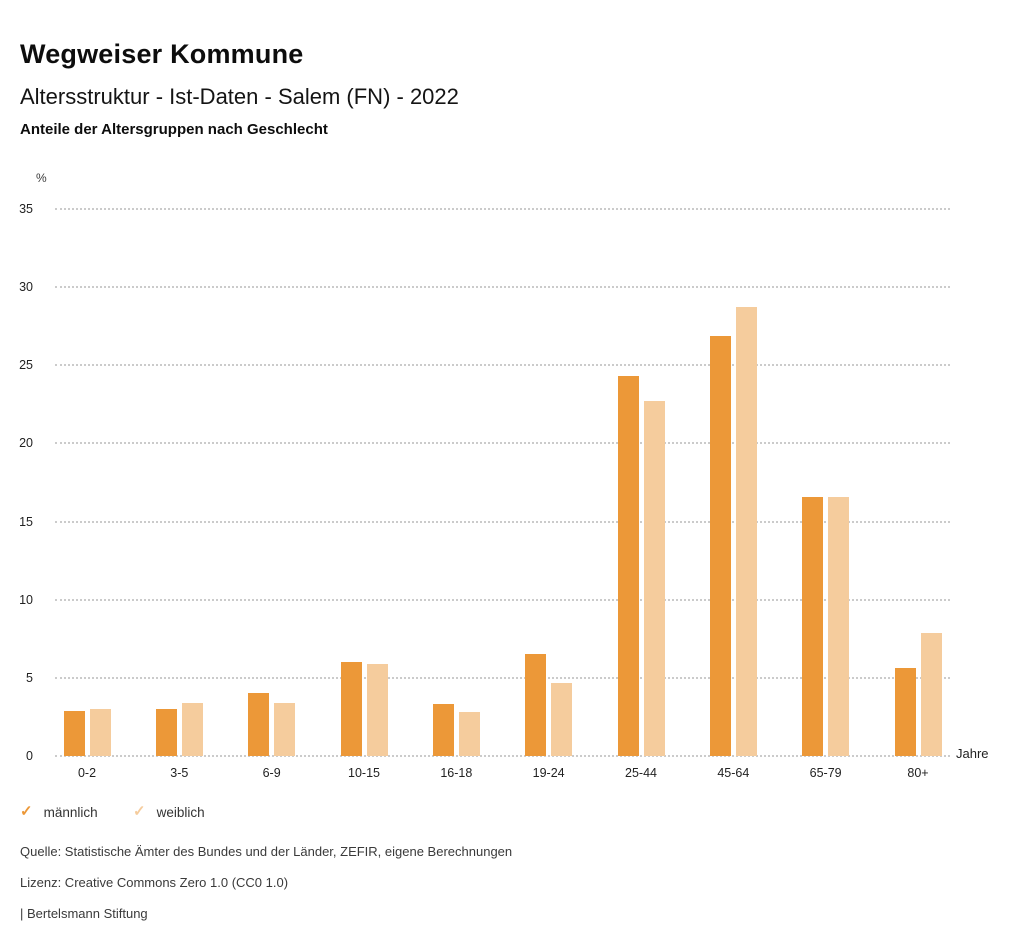 Image resolution: width=1024 pixels, height=946 pixels. I want to click on bar-männlich-65-79, so click(813, 626).